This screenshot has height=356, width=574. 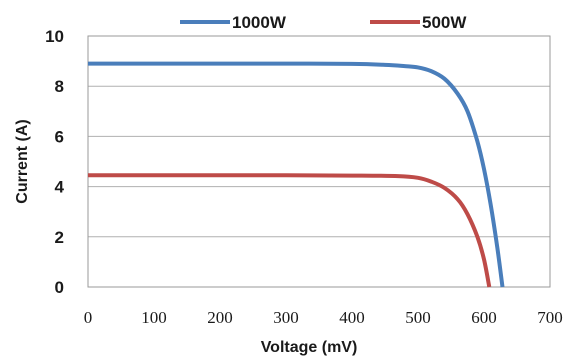 What do you see at coordinates (59, 237) in the screenshot?
I see `y-tick-label: 2` at bounding box center [59, 237].